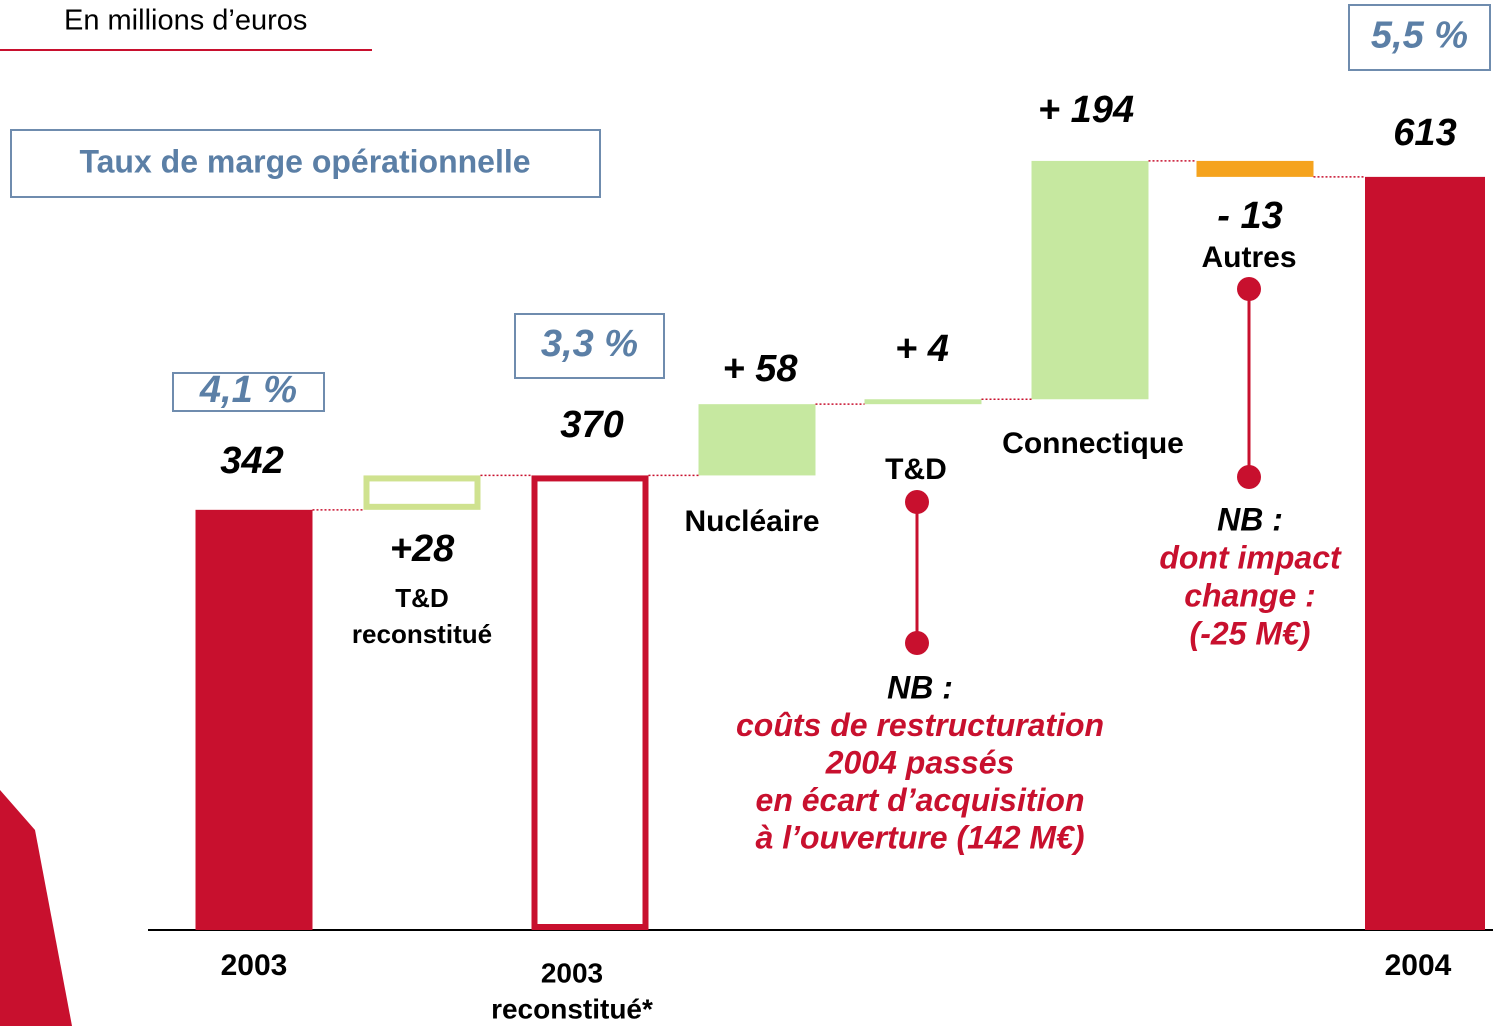 This screenshot has width=1493, height=1026. I want to click on note-line: (-25 M€), so click(1250, 633).